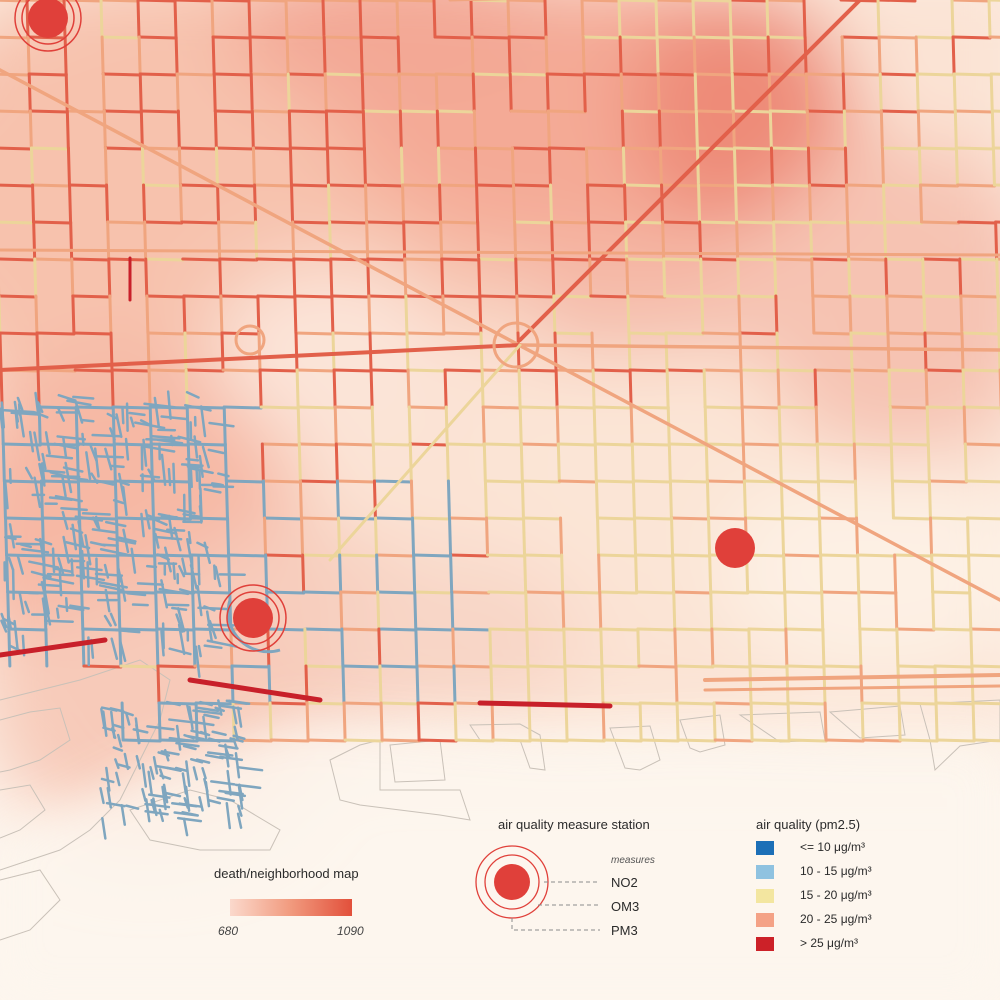 Image resolution: width=1000 pixels, height=1000 pixels. Describe the element at coordinates (291, 907) in the screenshot. I see `death-gradient-bar` at that location.